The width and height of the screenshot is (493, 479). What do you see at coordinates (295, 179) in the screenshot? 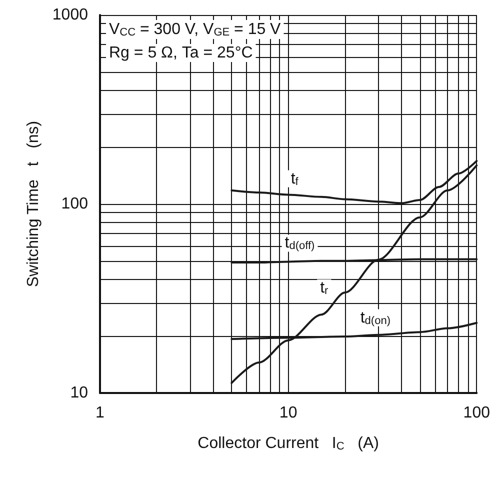
I see `annotation: tf` at bounding box center [295, 179].